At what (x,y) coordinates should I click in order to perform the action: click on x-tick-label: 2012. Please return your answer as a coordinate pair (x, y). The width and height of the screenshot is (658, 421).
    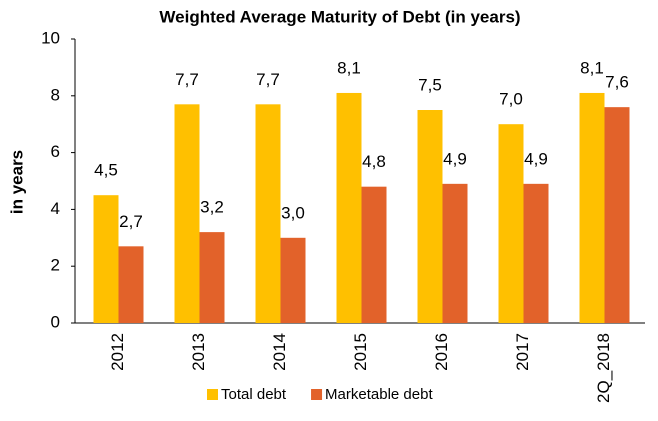
    Looking at the image, I should click on (117, 352).